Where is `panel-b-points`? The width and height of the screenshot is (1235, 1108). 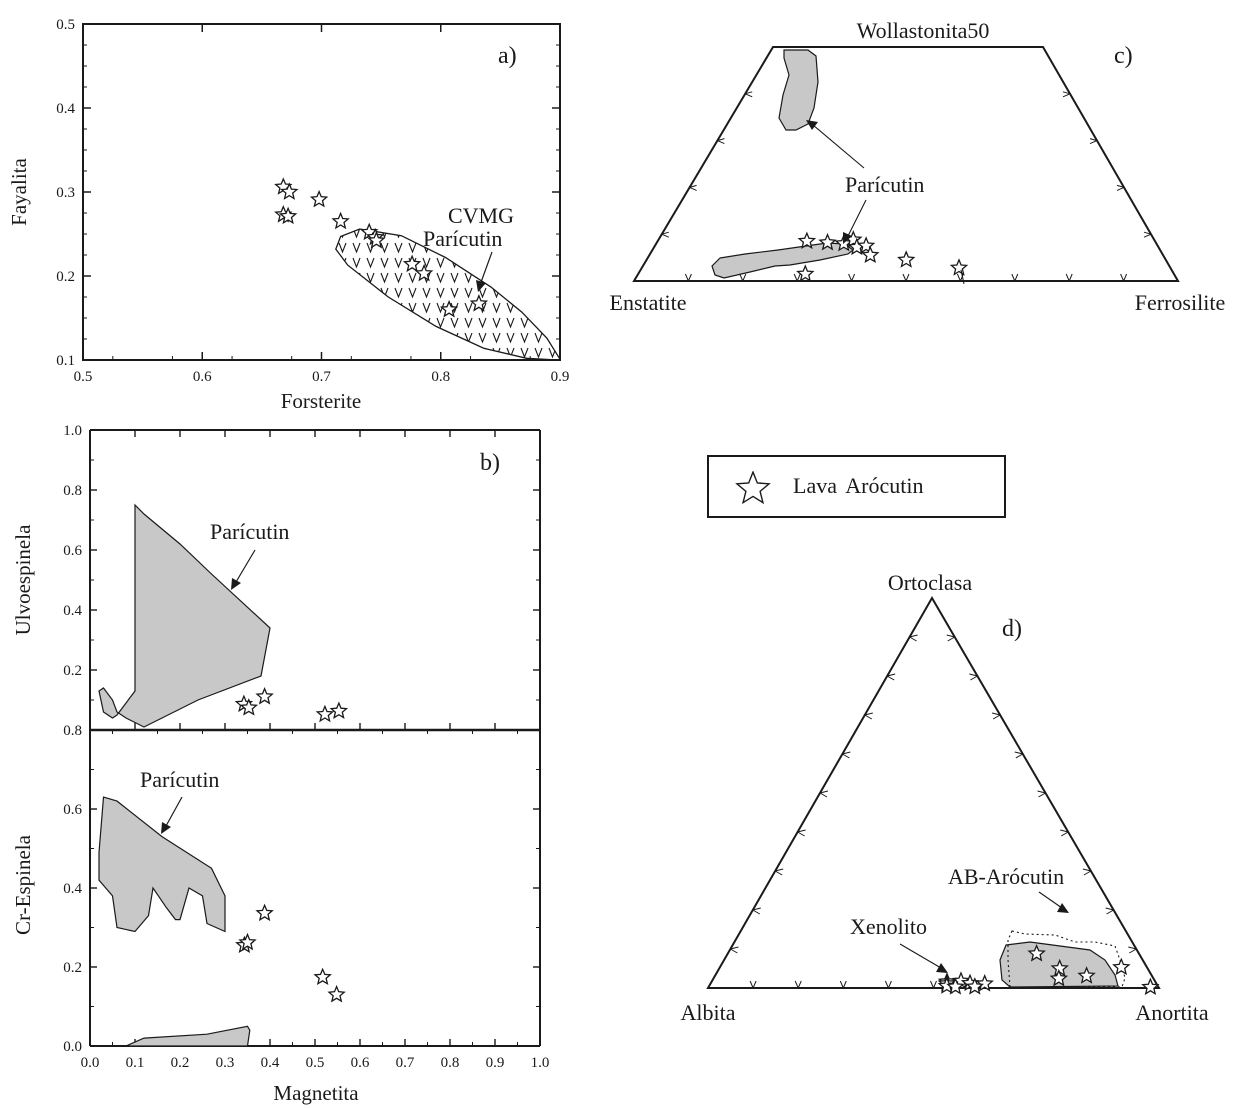
panel-b-points is located at coordinates (291, 704).